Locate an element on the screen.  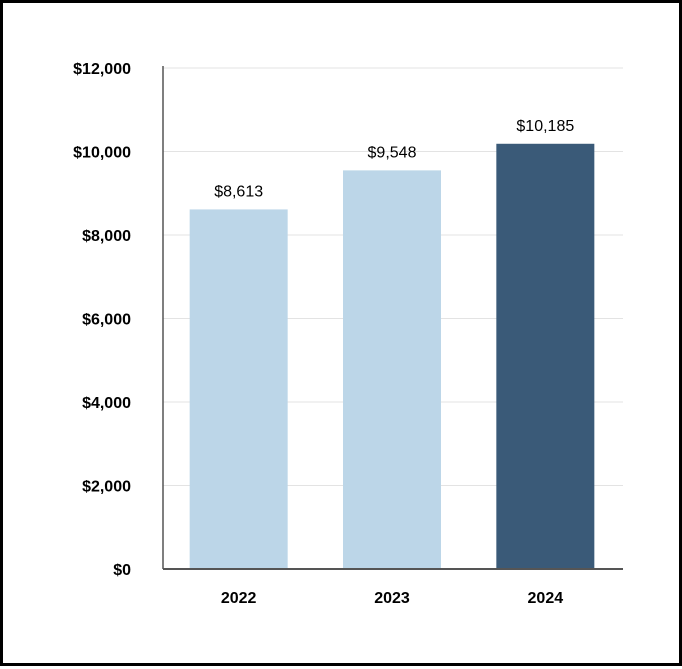
x-tick-label: 2022 is located at coordinates (239, 598).